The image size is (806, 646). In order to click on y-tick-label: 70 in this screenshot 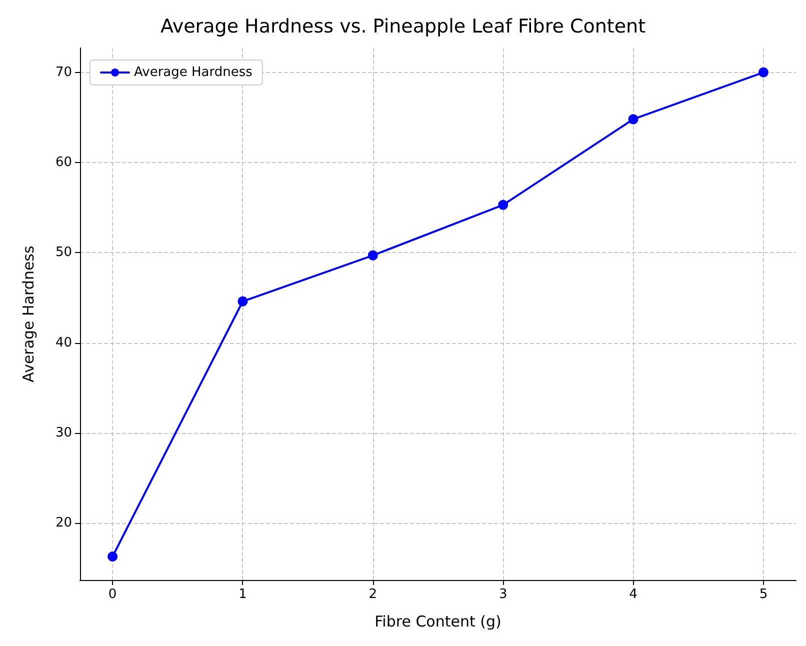, I will do `click(63, 72)`.